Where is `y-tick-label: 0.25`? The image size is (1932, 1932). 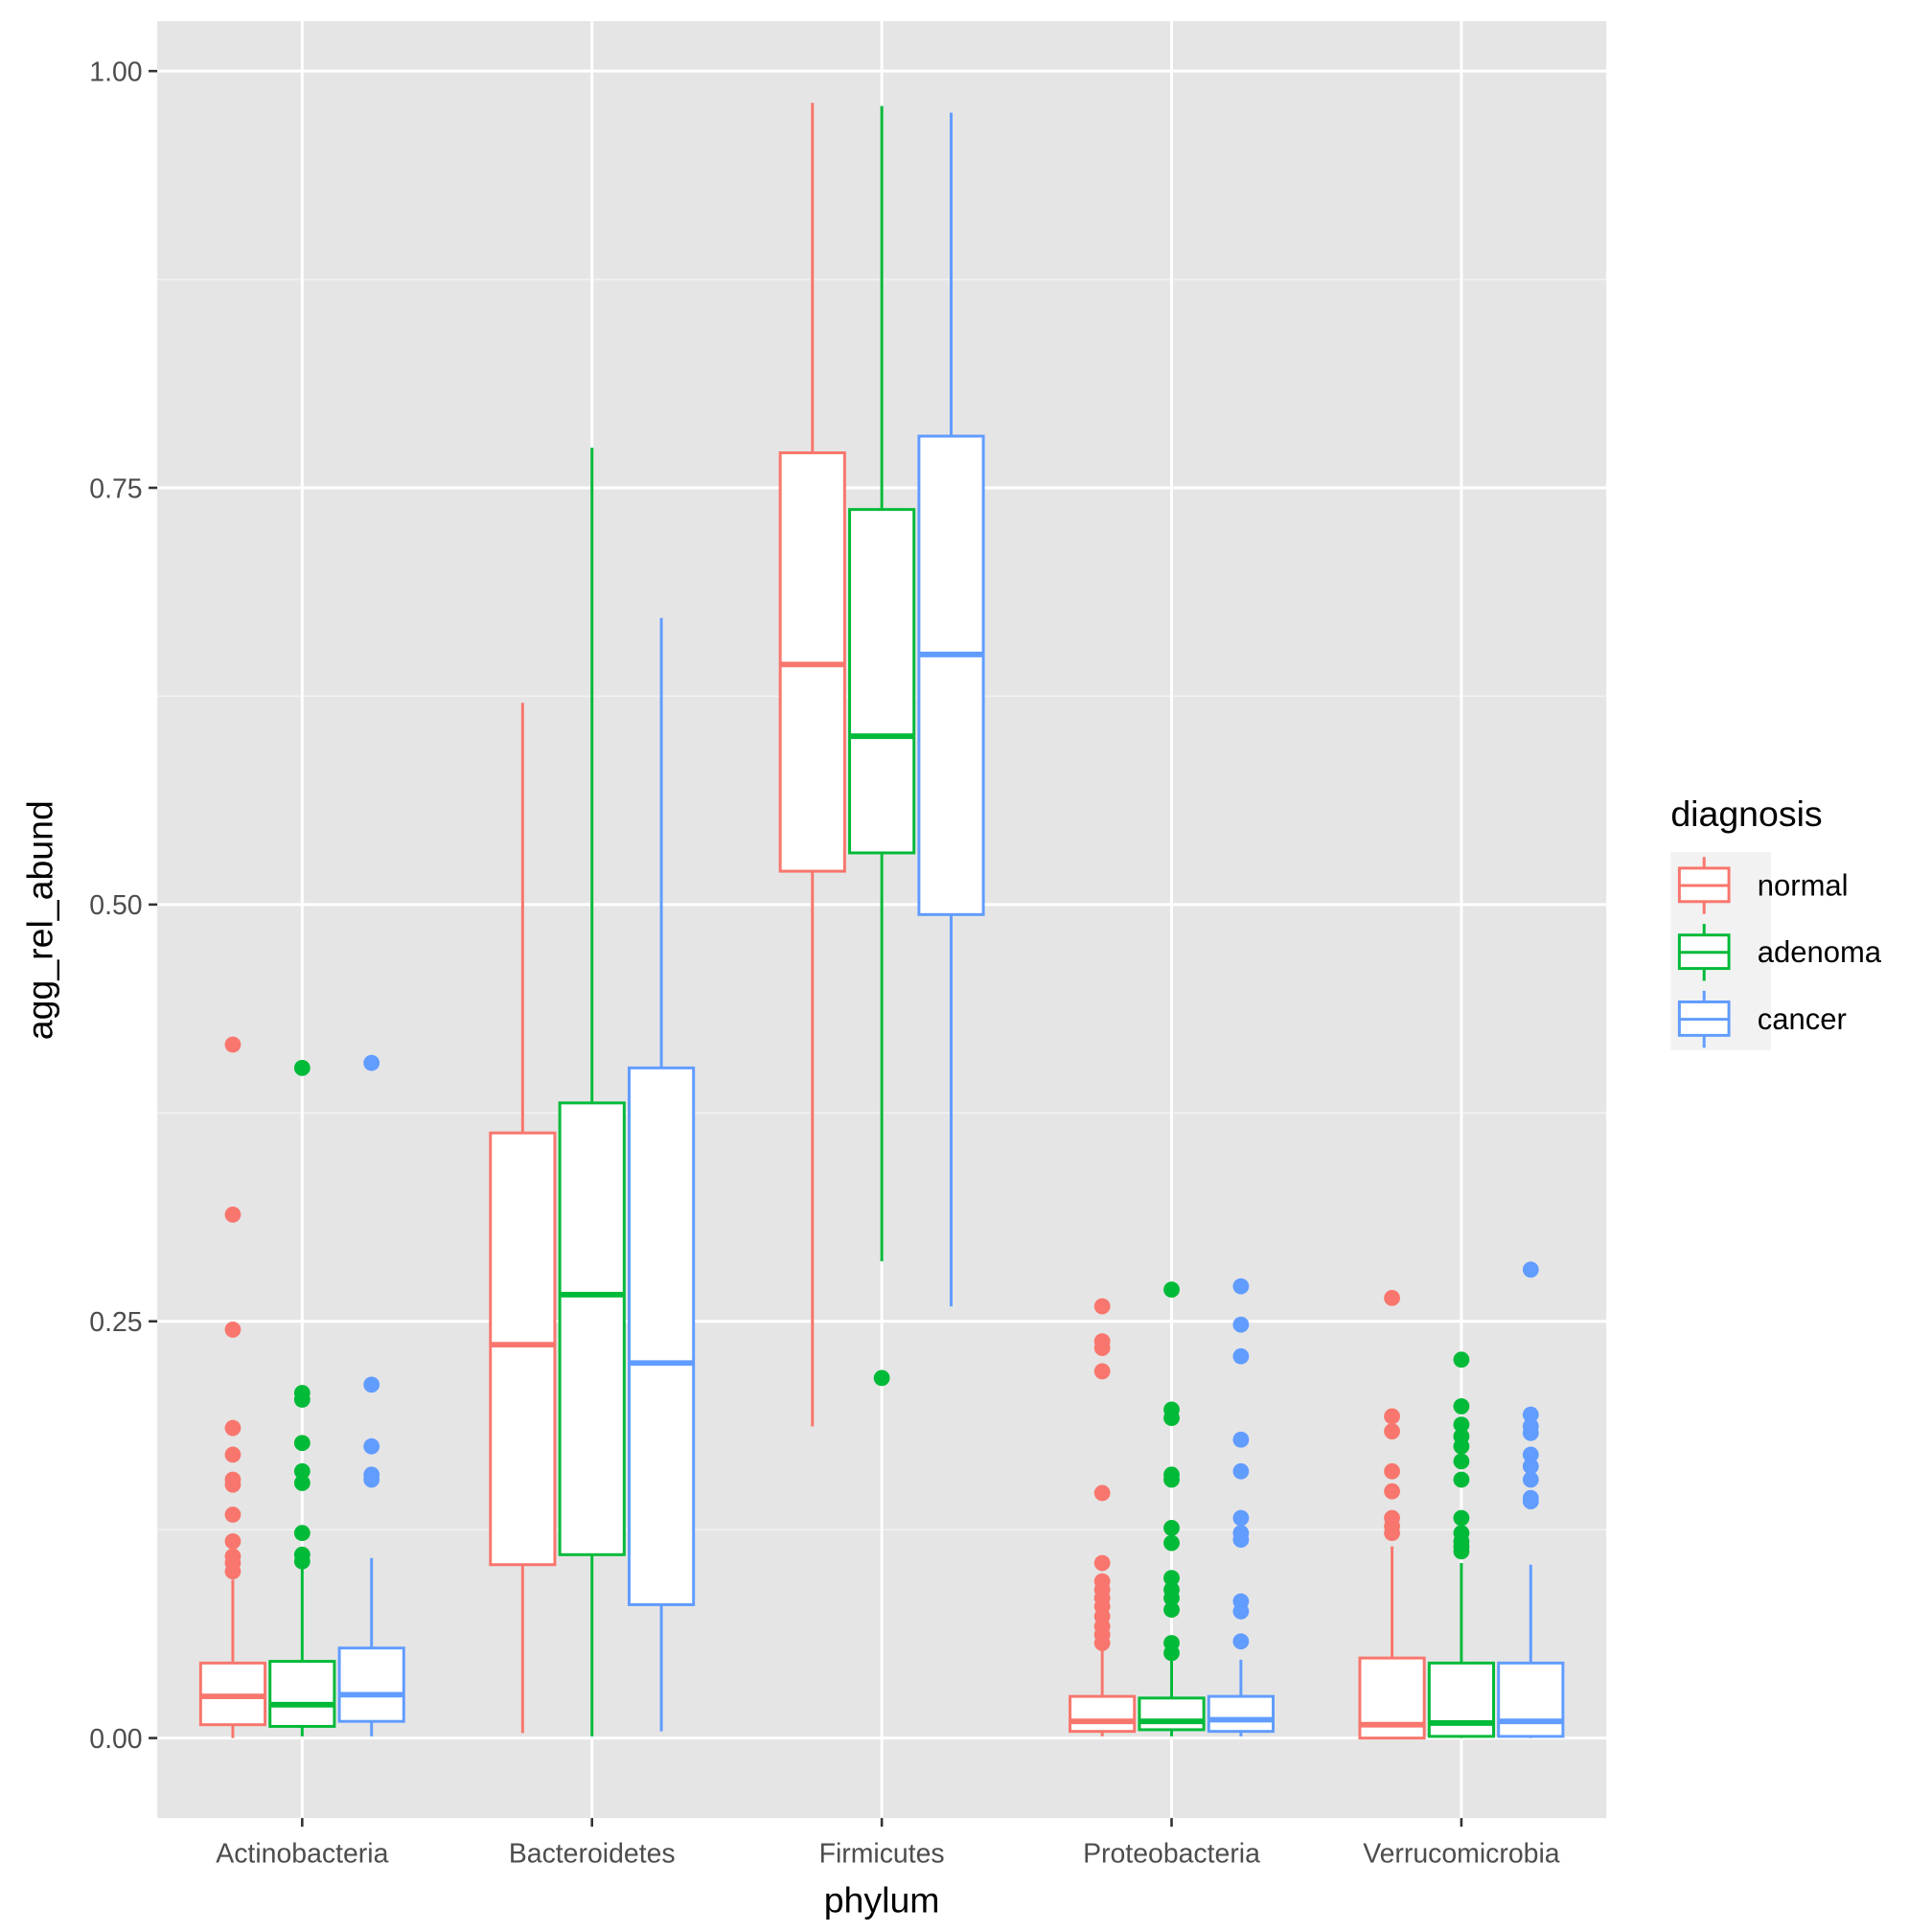
y-tick-label: 0.25 is located at coordinates (115, 1322).